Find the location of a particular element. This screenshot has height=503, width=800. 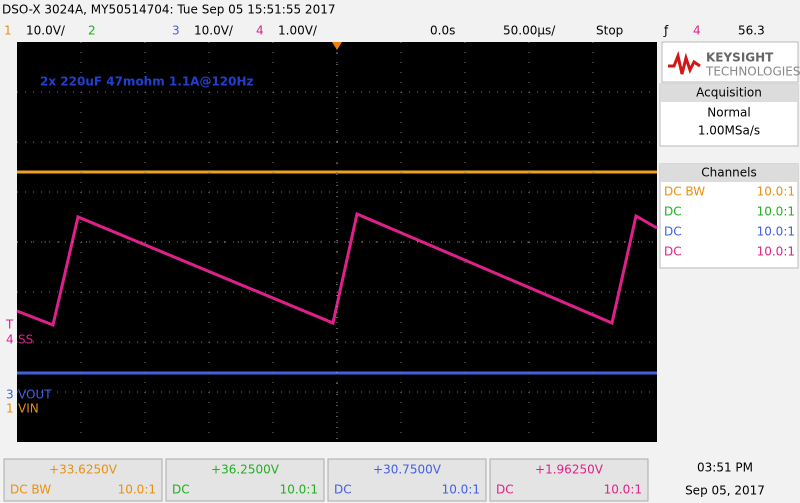

trigger-icon: ƒ is located at coordinates (666, 31).